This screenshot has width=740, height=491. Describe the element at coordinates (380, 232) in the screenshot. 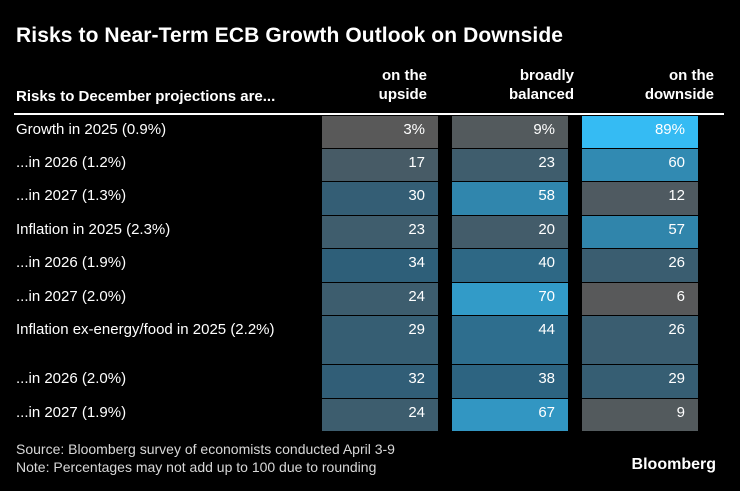

I see `cell-upside: 23` at that location.